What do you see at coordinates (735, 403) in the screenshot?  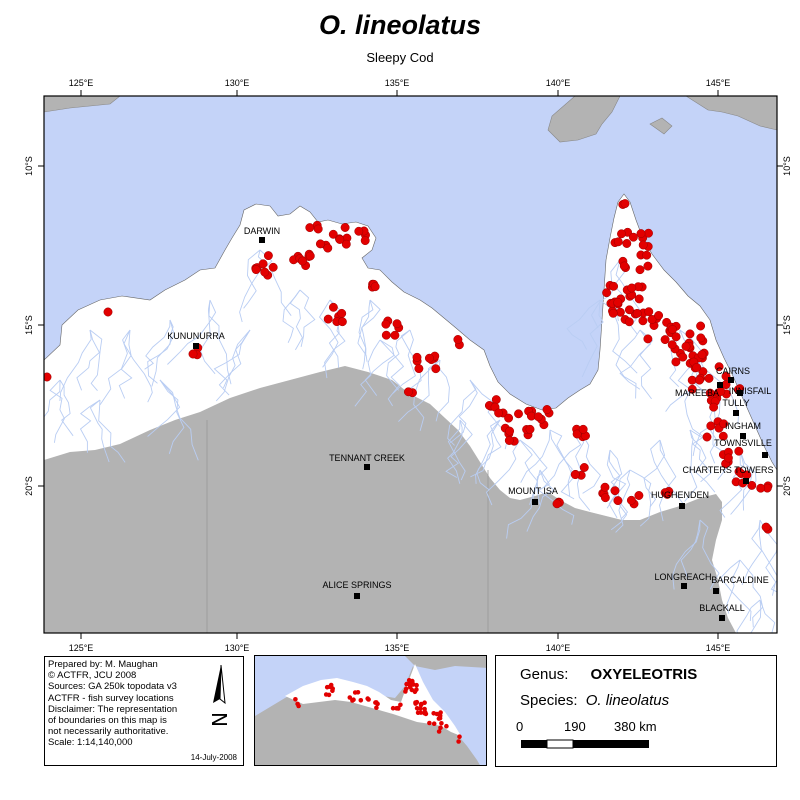 I see `town-label: TULLY` at bounding box center [735, 403].